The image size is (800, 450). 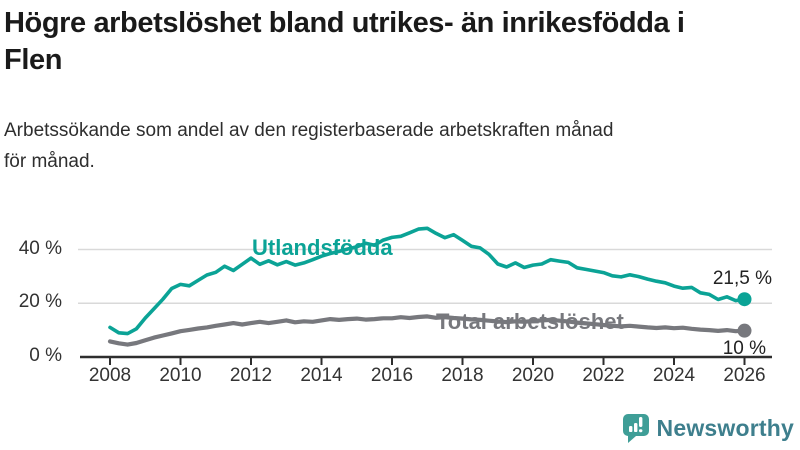 I want to click on x-tick-label: 2014, so click(x=321, y=375).